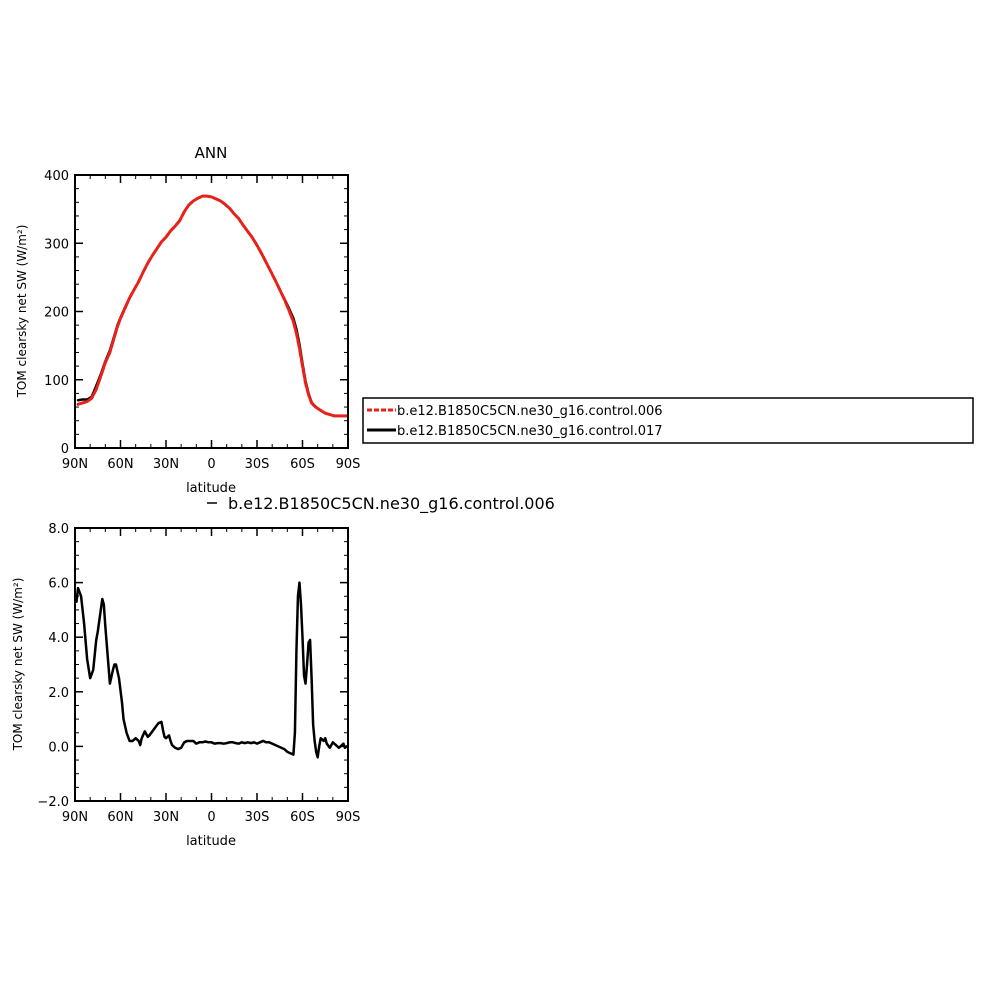 The height and width of the screenshot is (991, 989). What do you see at coordinates (58, 529) in the screenshot?
I see `bottom-panel-y-tick-label: 8.0` at bounding box center [58, 529].